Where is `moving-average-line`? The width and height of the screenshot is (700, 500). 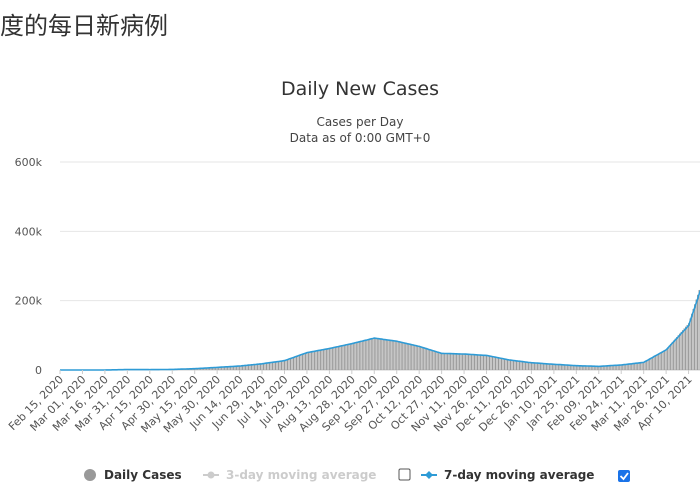
moving-average-line is located at coordinates (380, 330).